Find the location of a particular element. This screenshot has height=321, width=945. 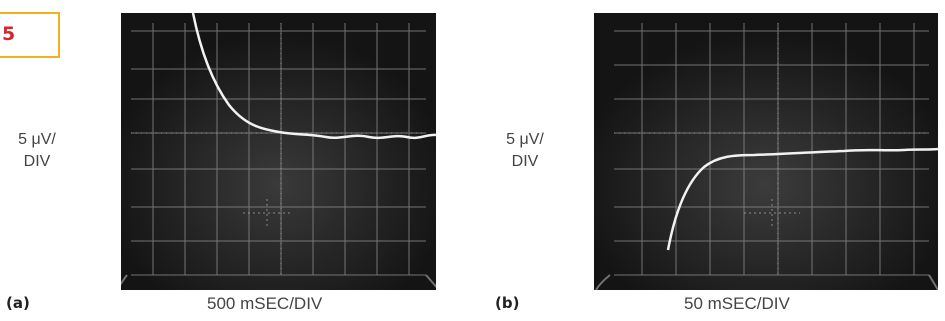

horizontal-scale-label-b: 50 mSEC/DIV is located at coordinates (737, 303).